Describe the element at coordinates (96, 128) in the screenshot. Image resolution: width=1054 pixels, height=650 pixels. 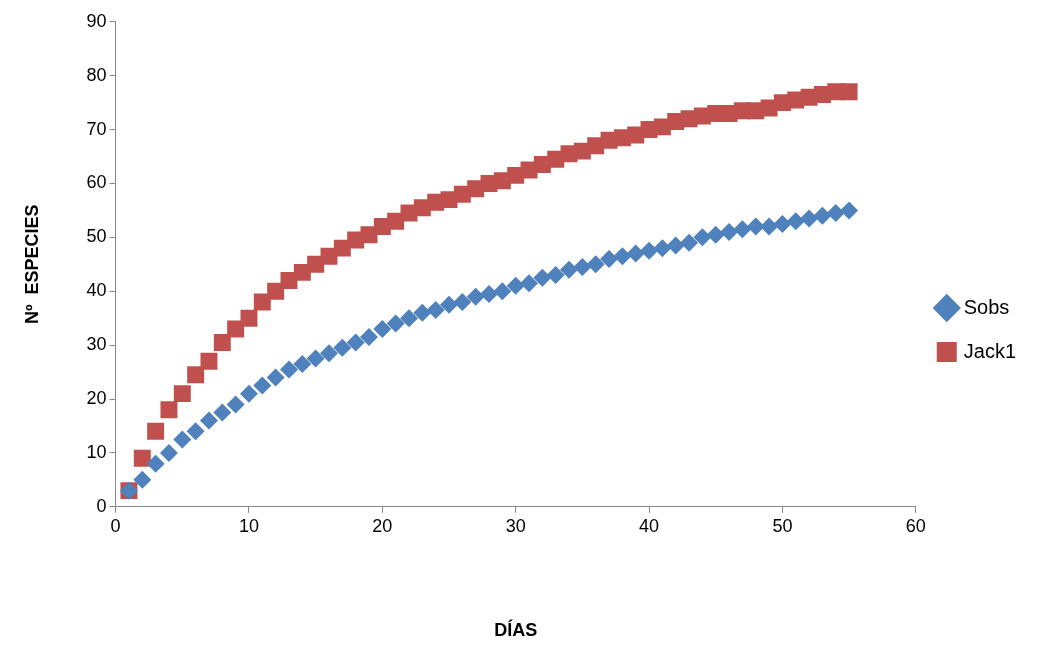
I see `y-tick-label: 70` at that location.